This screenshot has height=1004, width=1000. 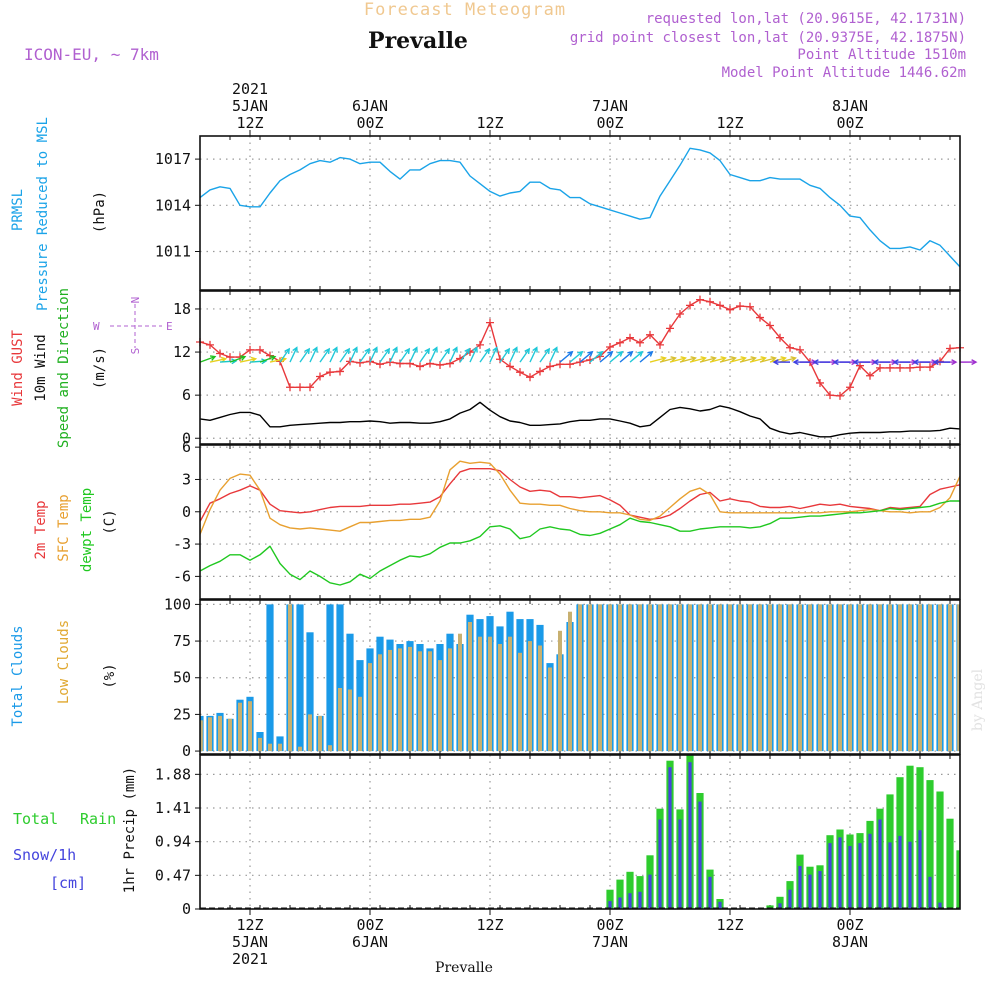 What do you see at coordinates (18, 368) in the screenshot?
I see `wind-gust-label: Wind GUST` at bounding box center [18, 368].